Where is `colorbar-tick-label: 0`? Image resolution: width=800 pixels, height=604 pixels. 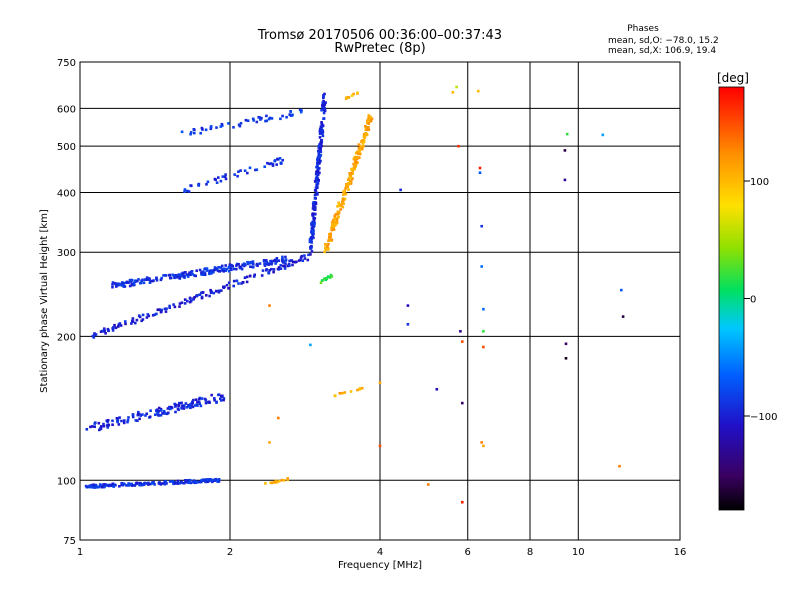
colorbar-tick-label: 0 is located at coordinates (753, 300).